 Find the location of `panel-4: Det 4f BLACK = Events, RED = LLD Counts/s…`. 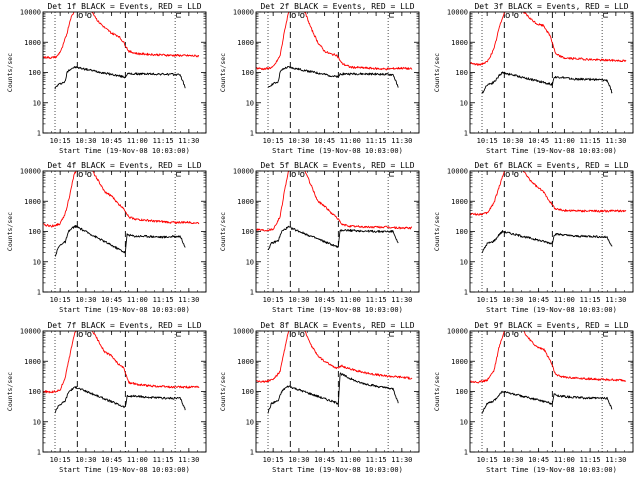

panel-4: Det 4f BLACK = Events, RED = LLD Counts/s… is located at coordinates (106, 237).